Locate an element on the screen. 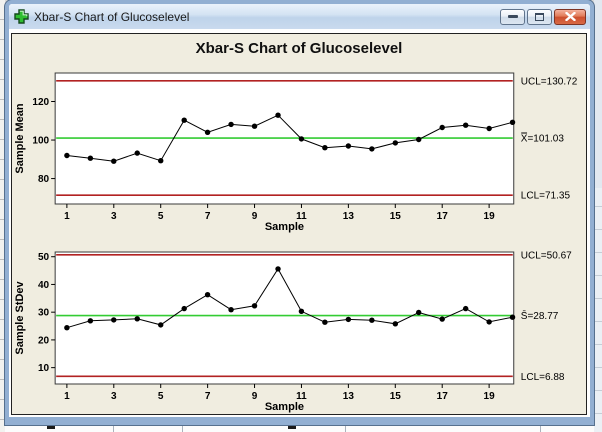  background-window-left-edge is located at coordinates (2, 216).